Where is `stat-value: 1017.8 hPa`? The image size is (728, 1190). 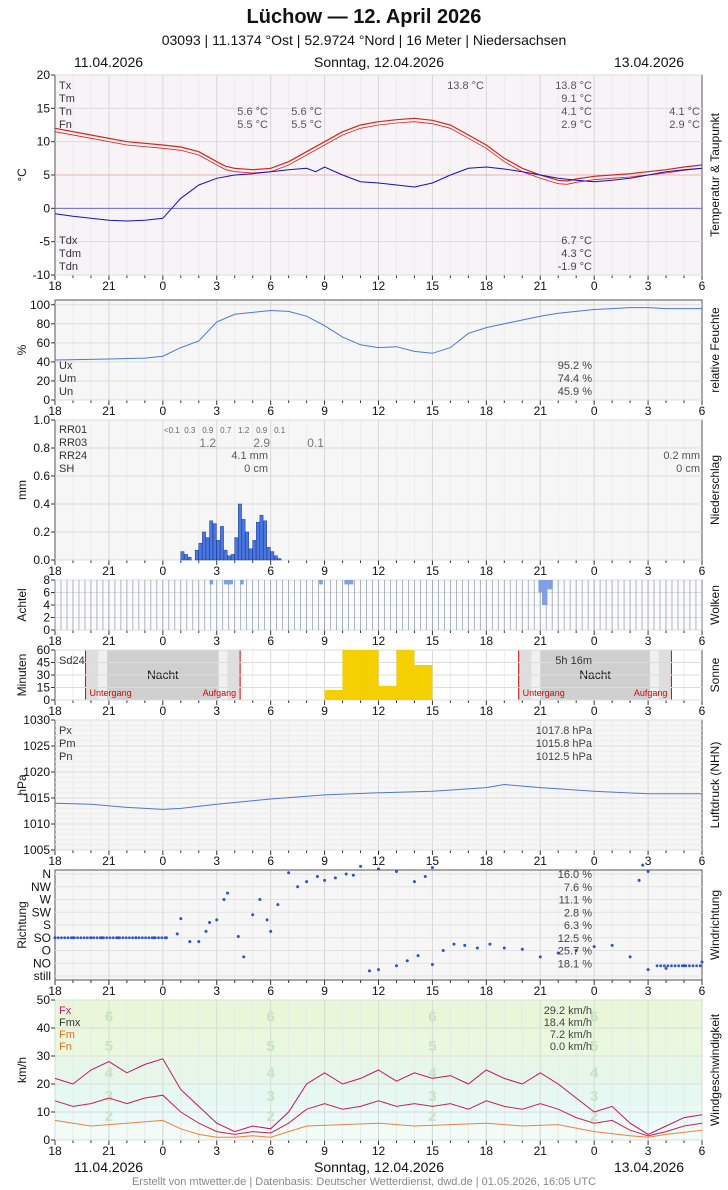 stat-value: 1017.8 hPa is located at coordinates (564, 731).